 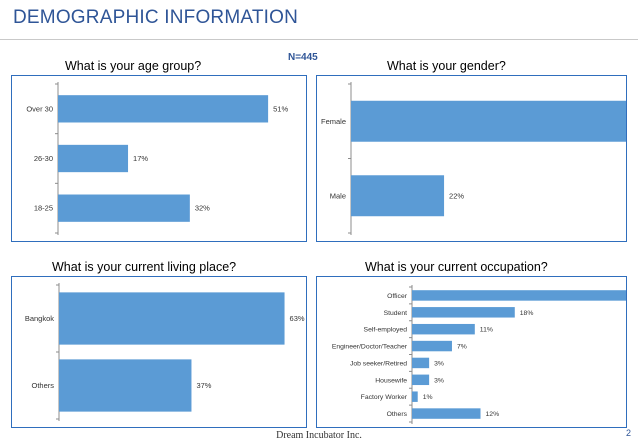 What do you see at coordinates (165, 352) in the screenshot?
I see `living-bar-chart: Bangkok 63% Others 37%` at bounding box center [165, 352].